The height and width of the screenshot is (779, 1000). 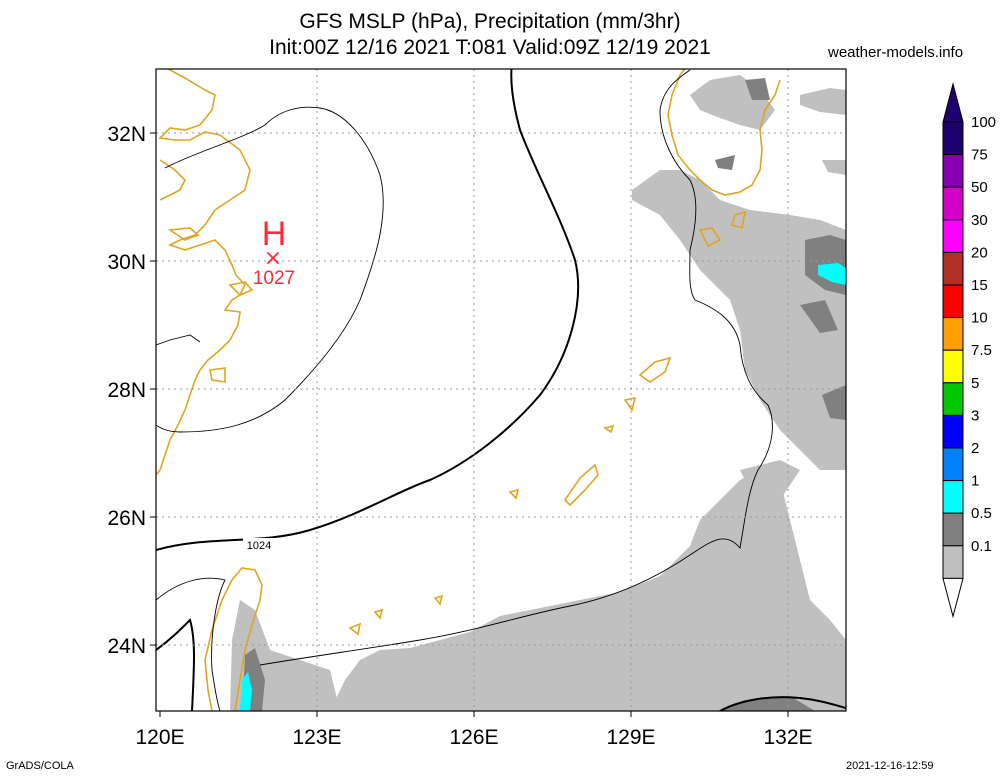 What do you see at coordinates (203, 272) in the screenshot?
I see `coast-china` at bounding box center [203, 272].